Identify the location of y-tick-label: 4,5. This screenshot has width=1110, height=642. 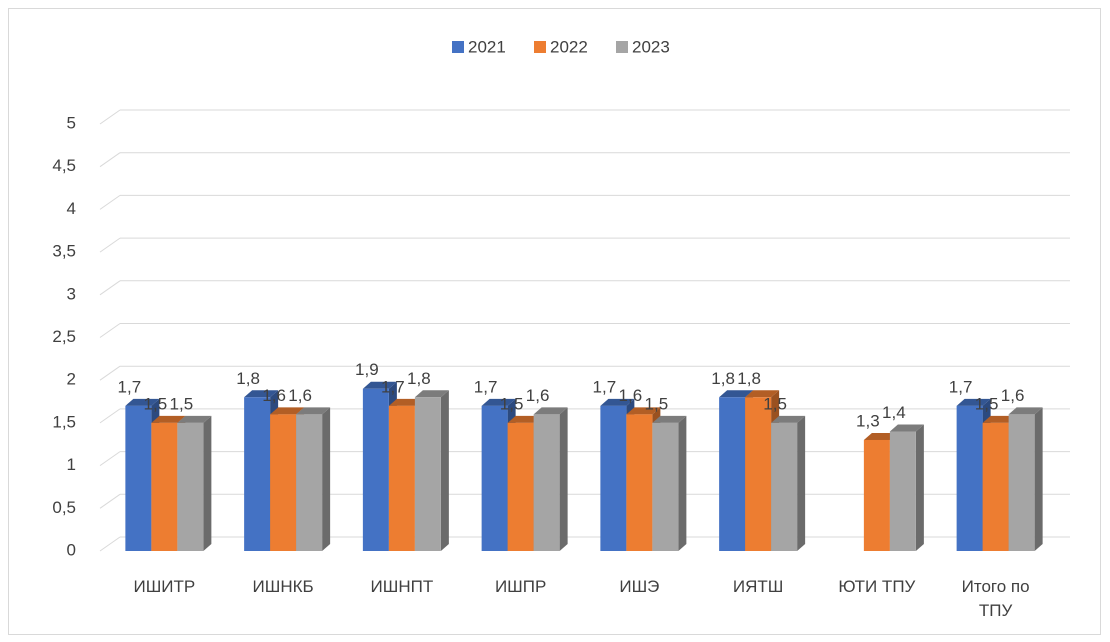
(64, 165).